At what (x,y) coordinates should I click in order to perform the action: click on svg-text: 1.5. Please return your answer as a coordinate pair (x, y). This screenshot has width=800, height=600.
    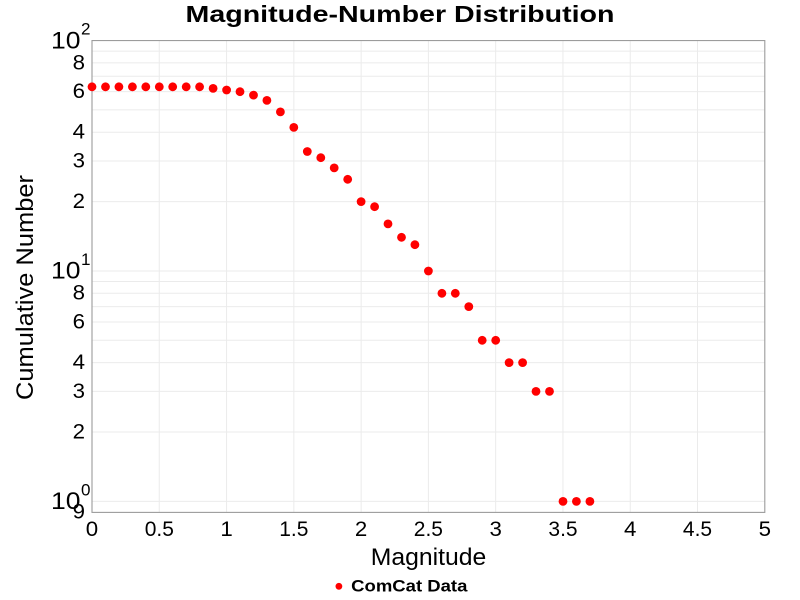
    Looking at the image, I should click on (293, 529).